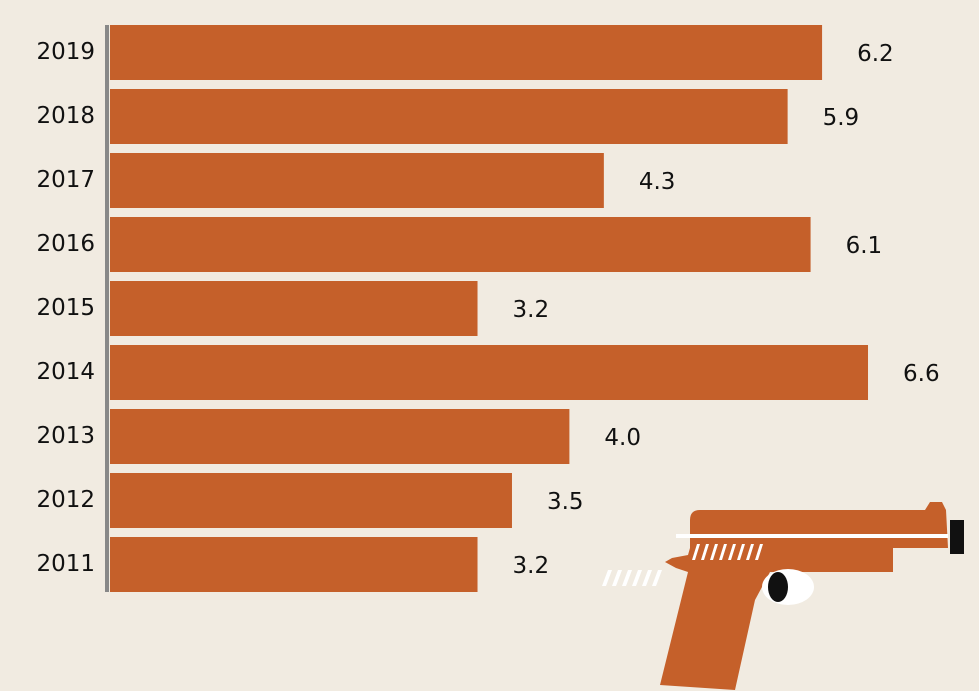 Image resolution: width=979 pixels, height=691 pixels. I want to click on value-label: 6.2, so click(875, 54).